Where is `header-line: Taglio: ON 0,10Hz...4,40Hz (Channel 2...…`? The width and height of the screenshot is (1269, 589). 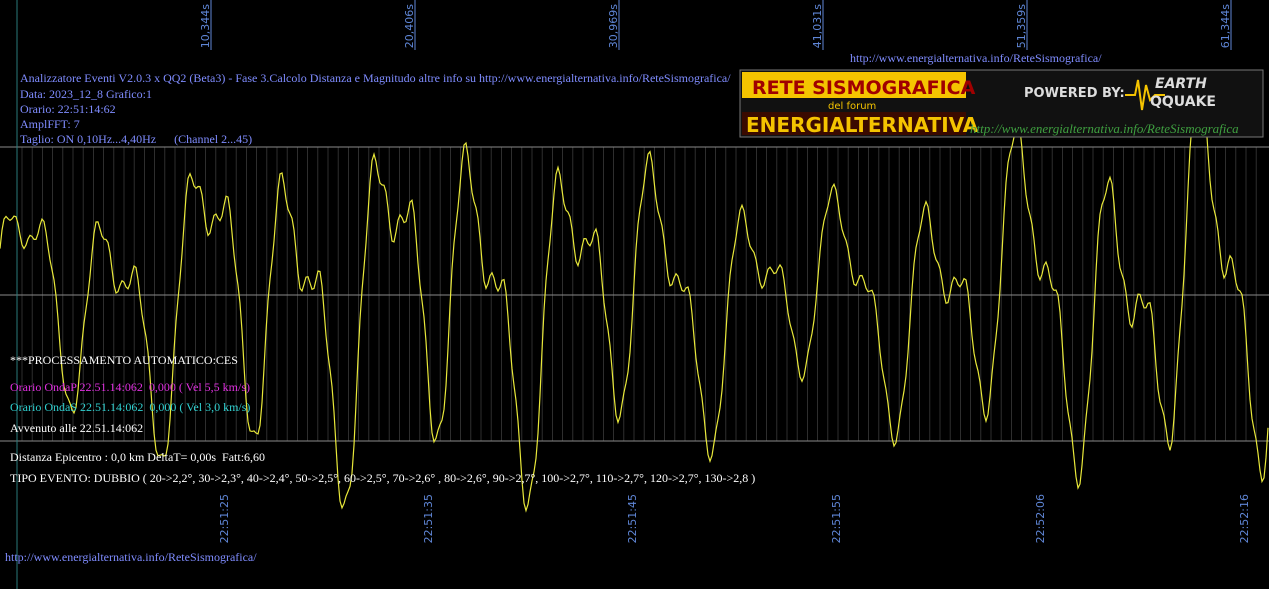
header-line: Taglio: ON 0,10Hz...4,40Hz (Channel 2...… is located at coordinates (136, 139).